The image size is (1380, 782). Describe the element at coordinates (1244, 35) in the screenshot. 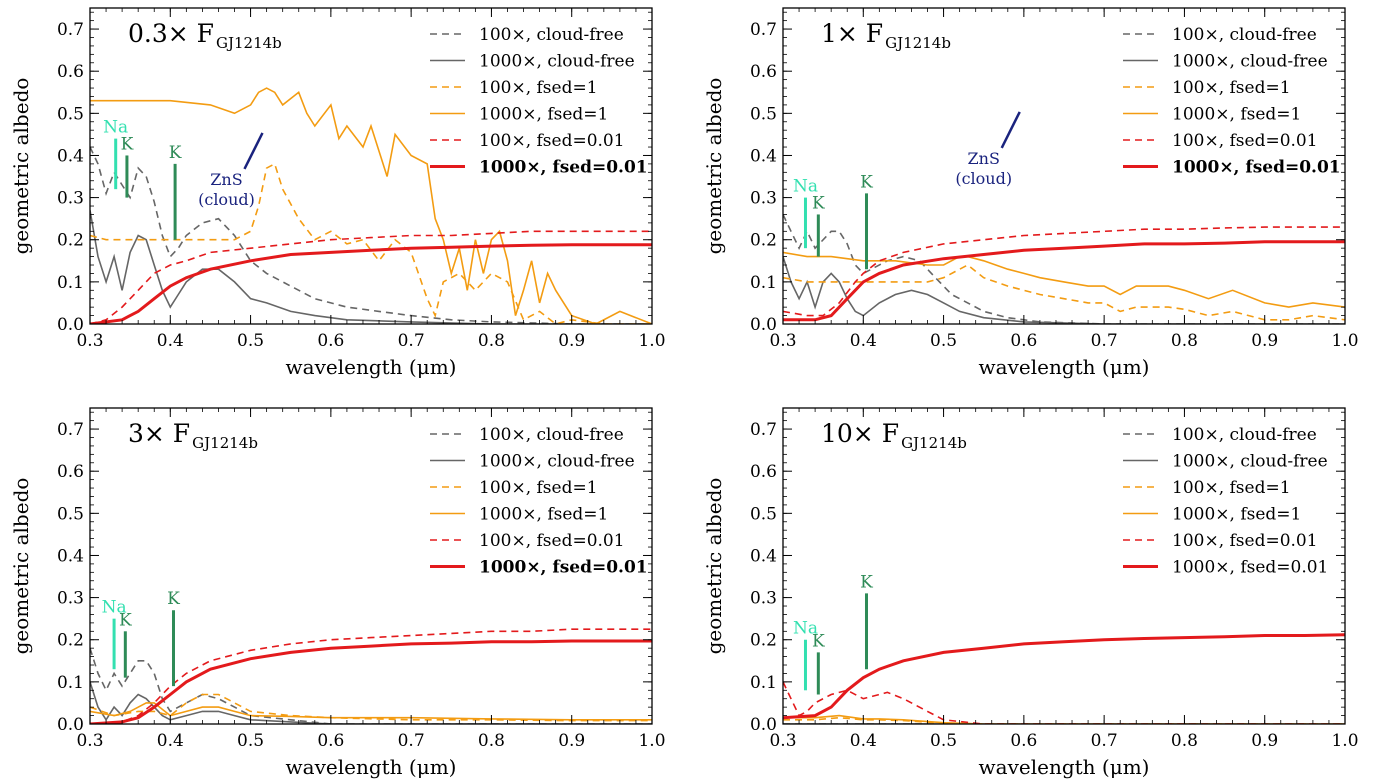

I see `legend-label: 100×, cloud-free` at that location.